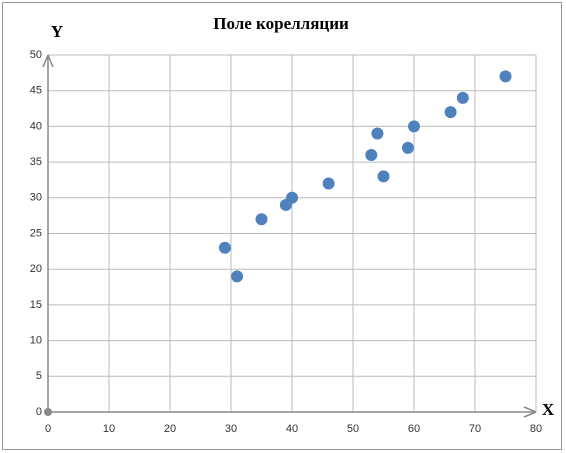  Describe the element at coordinates (36, 305) in the screenshot. I see `y-tick-label: 15` at that location.